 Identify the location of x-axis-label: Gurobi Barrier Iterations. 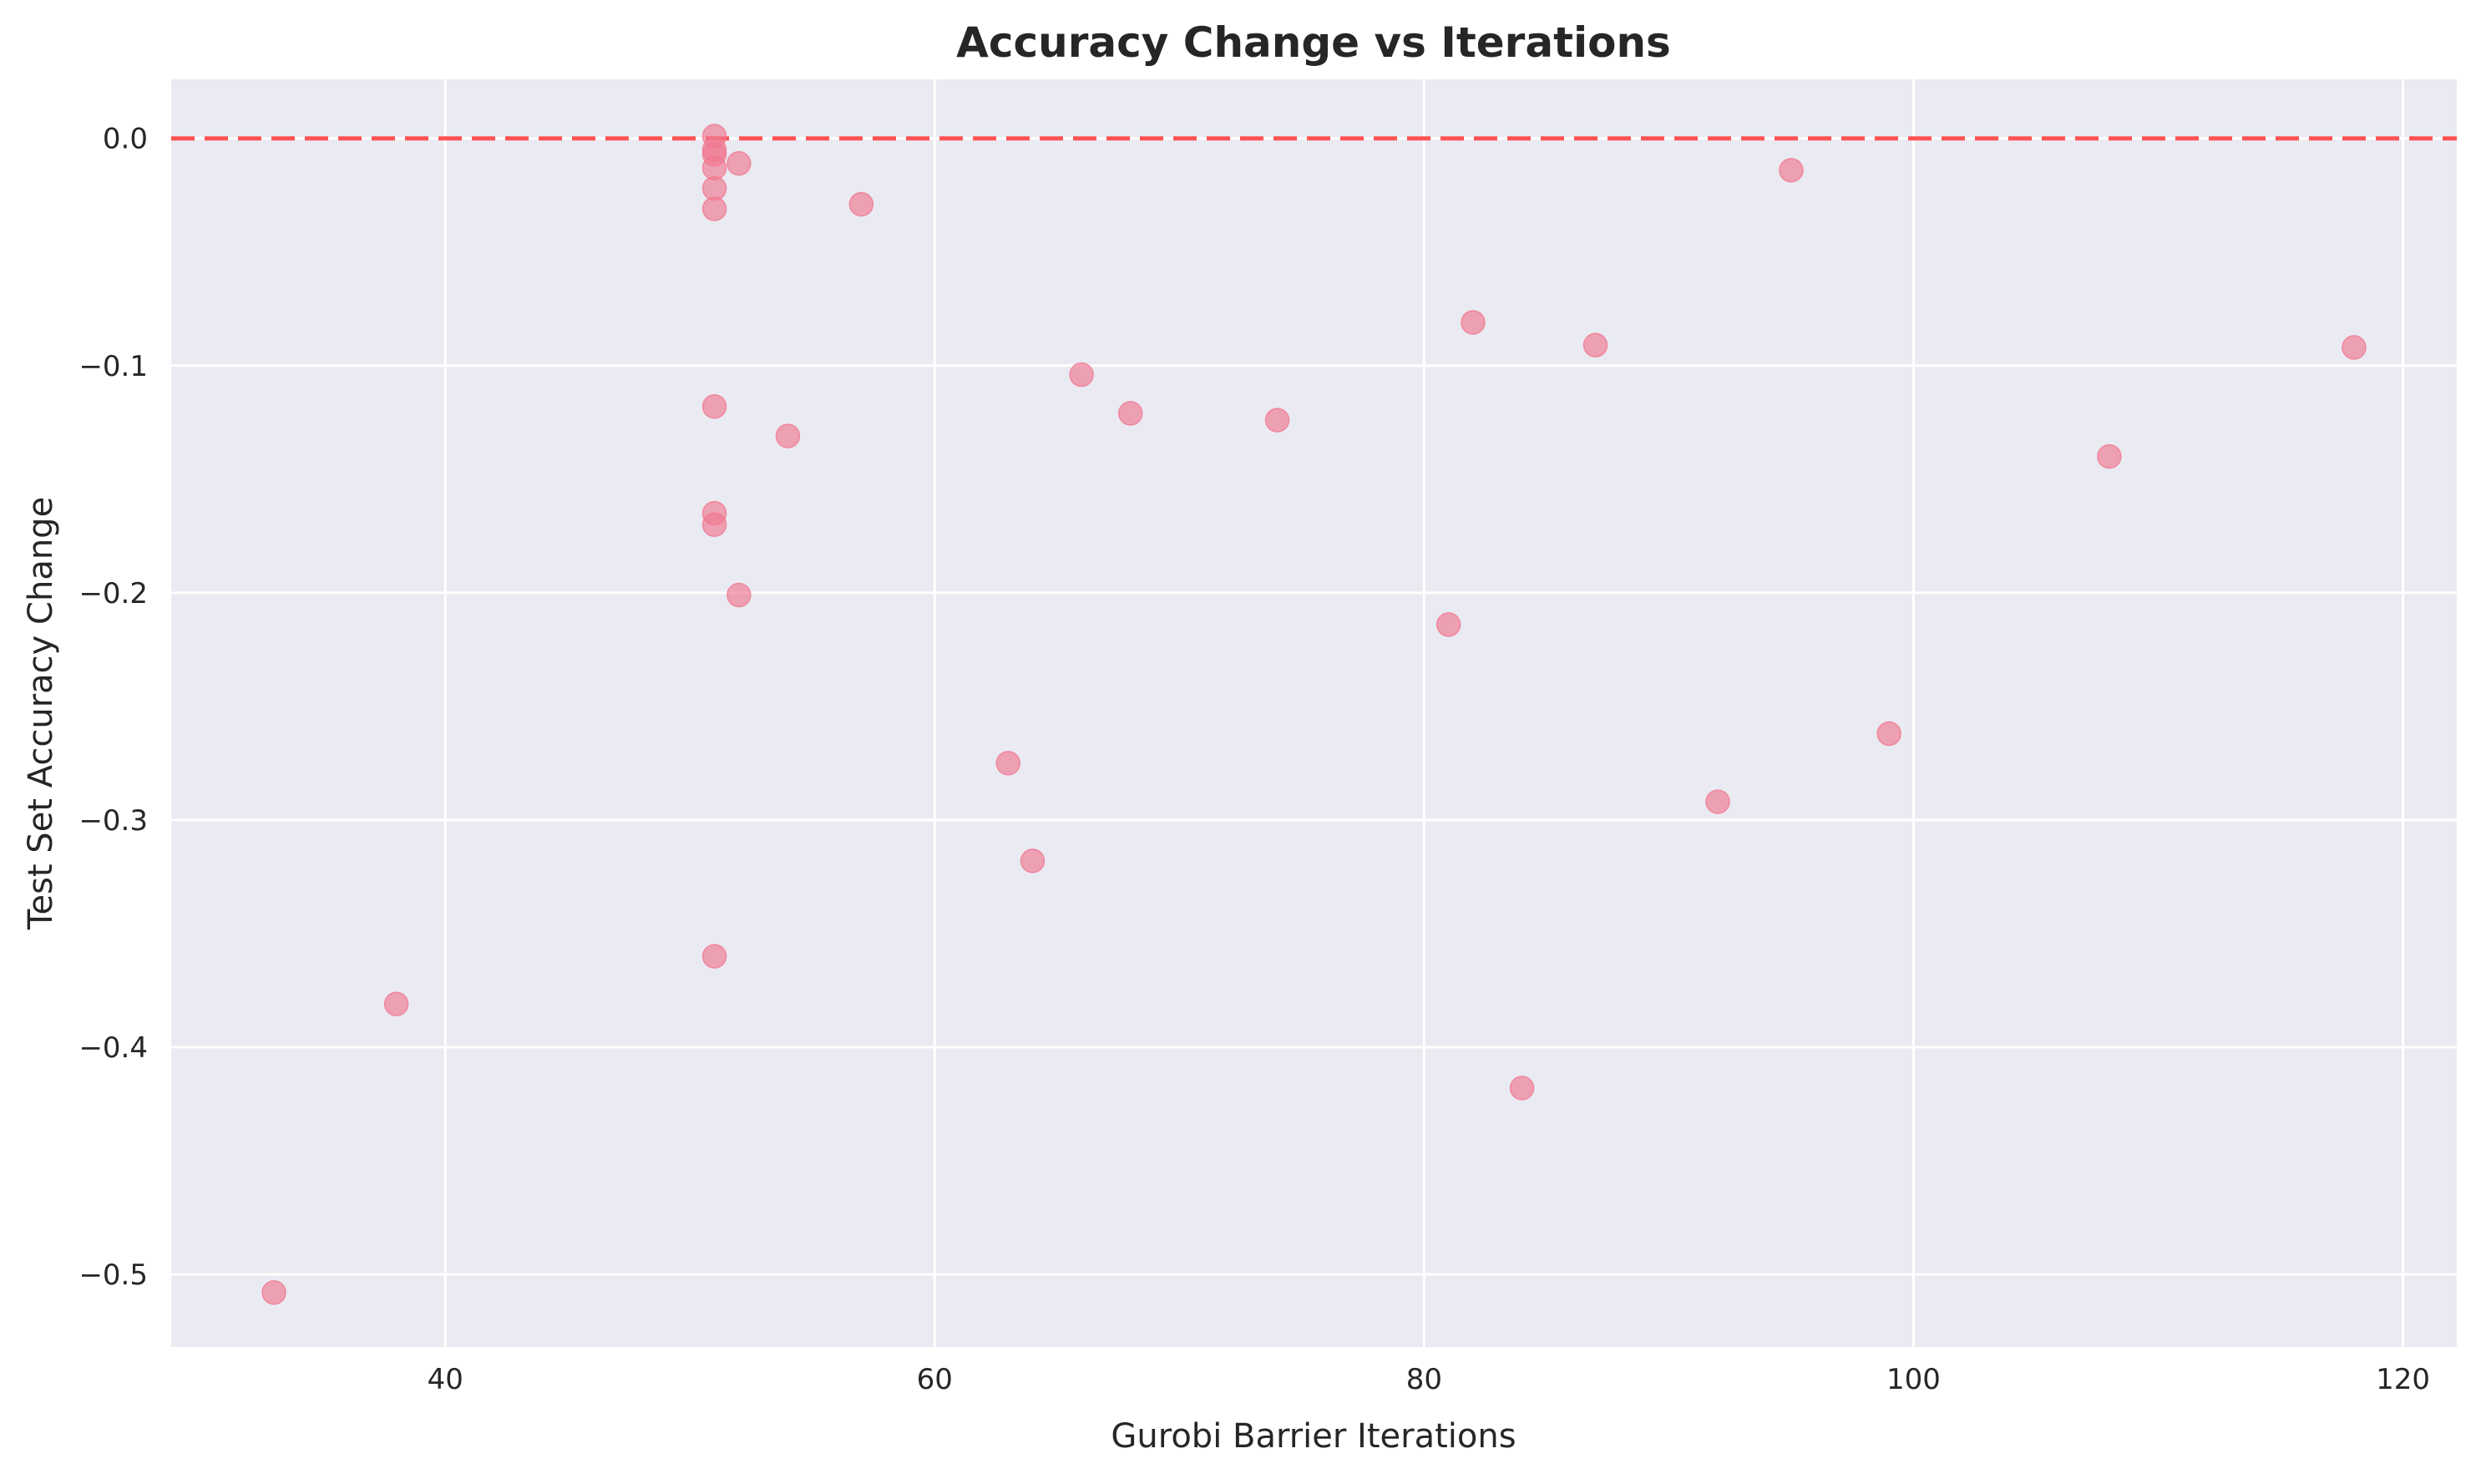
(1314, 1436).